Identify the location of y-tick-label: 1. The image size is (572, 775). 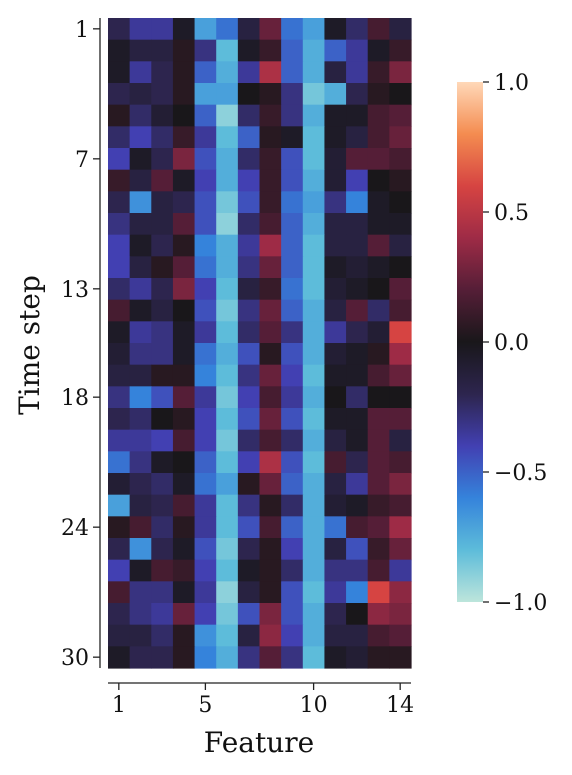
(82, 30).